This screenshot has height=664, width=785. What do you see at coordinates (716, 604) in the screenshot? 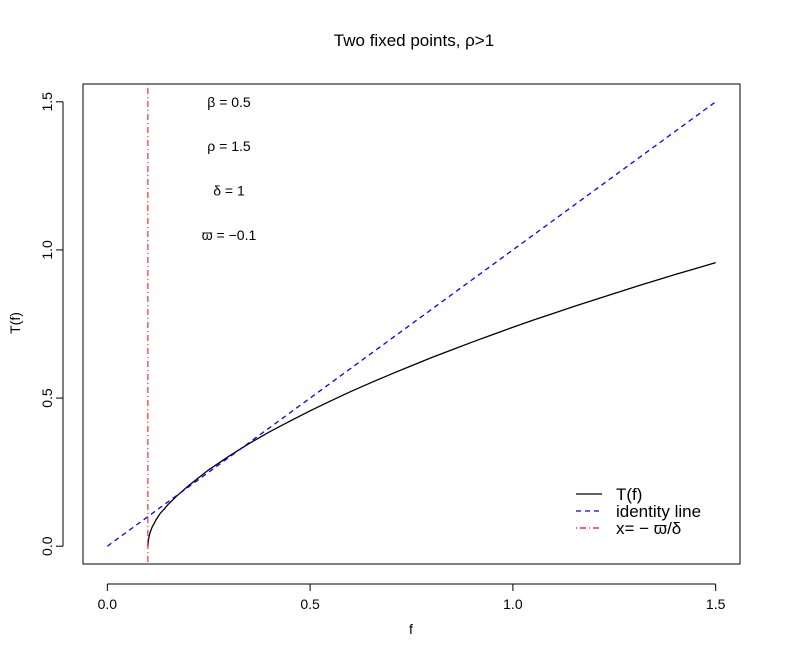
I see `x-tick-label: 1.5` at bounding box center [716, 604].